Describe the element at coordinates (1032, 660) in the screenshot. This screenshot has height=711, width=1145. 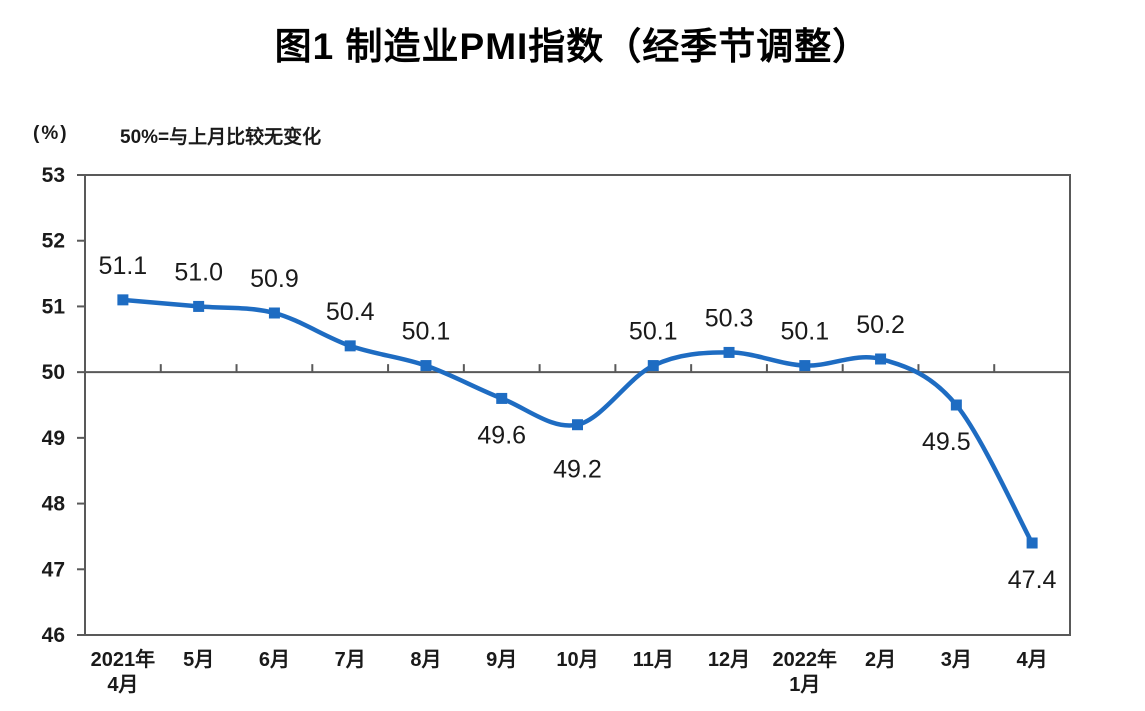
I see `x-axis-label: 4月` at that location.